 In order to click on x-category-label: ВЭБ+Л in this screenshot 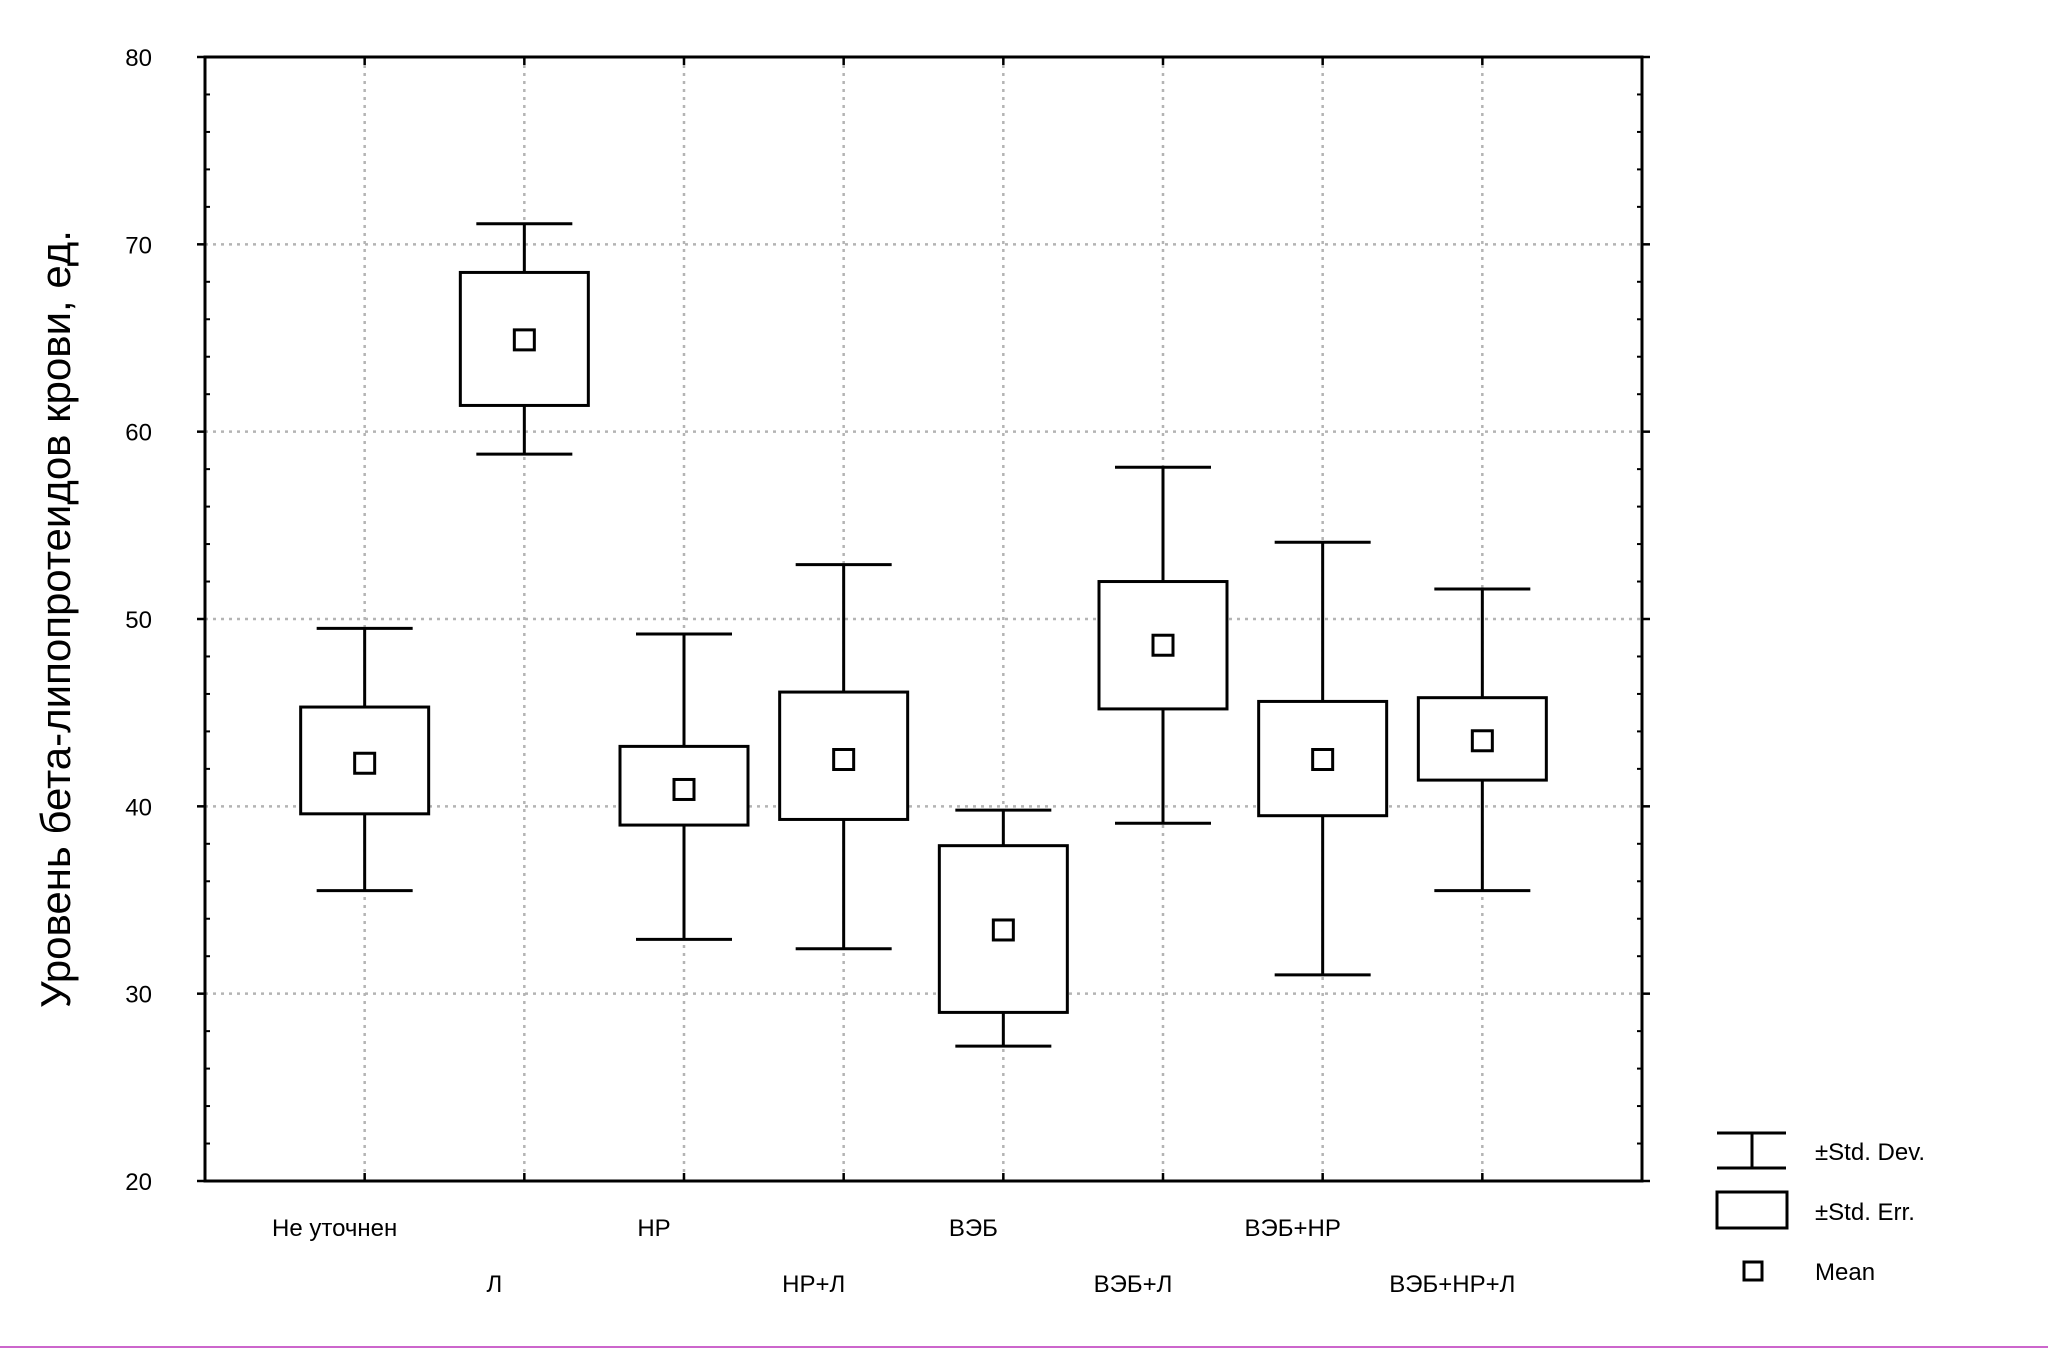, I will do `click(1133, 1284)`.